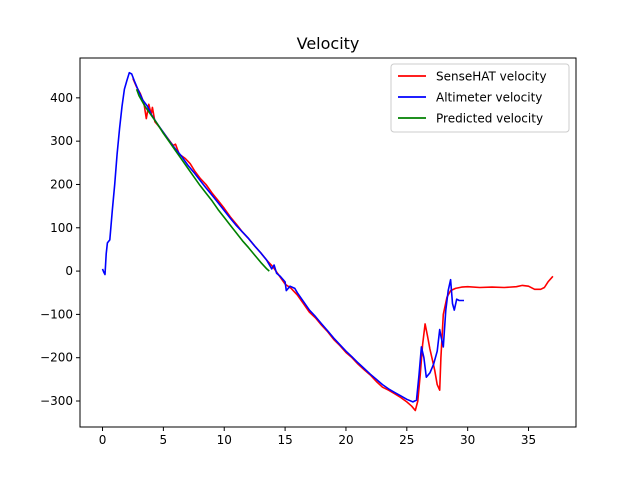 The image size is (640, 484). What do you see at coordinates (328, 43) in the screenshot?
I see `chart-title: Velocity` at bounding box center [328, 43].